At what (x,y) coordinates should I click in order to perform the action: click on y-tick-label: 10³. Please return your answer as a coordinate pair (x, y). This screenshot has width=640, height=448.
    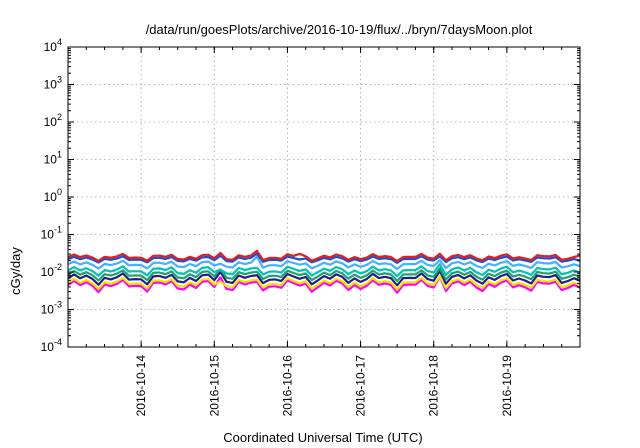
    Looking at the image, I should click on (53, 83).